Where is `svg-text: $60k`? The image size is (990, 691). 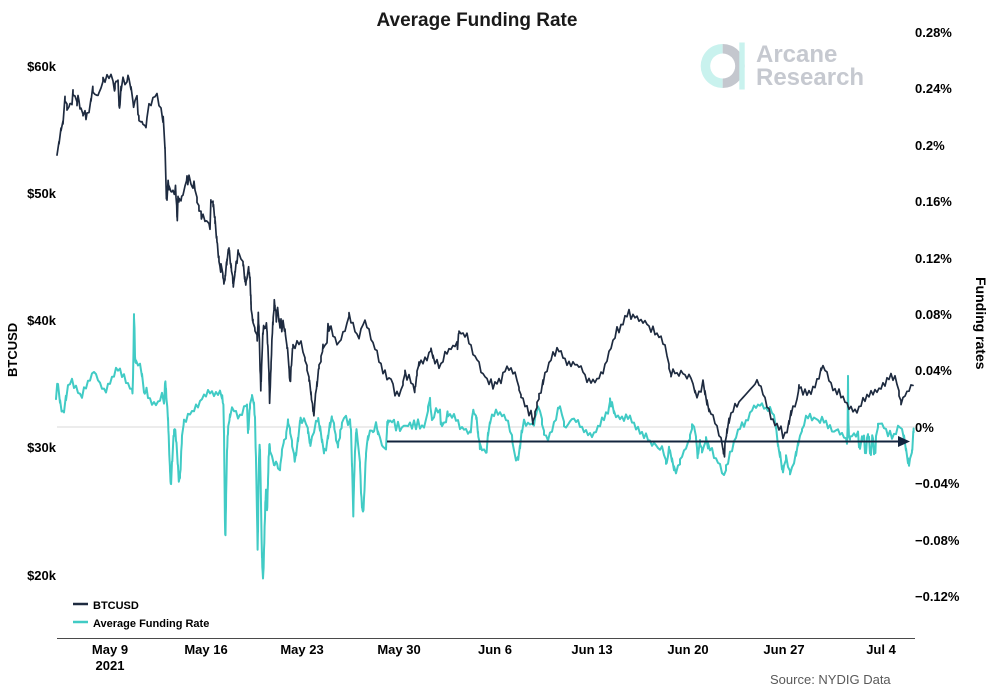
svg-text: $60k is located at coordinates (42, 66).